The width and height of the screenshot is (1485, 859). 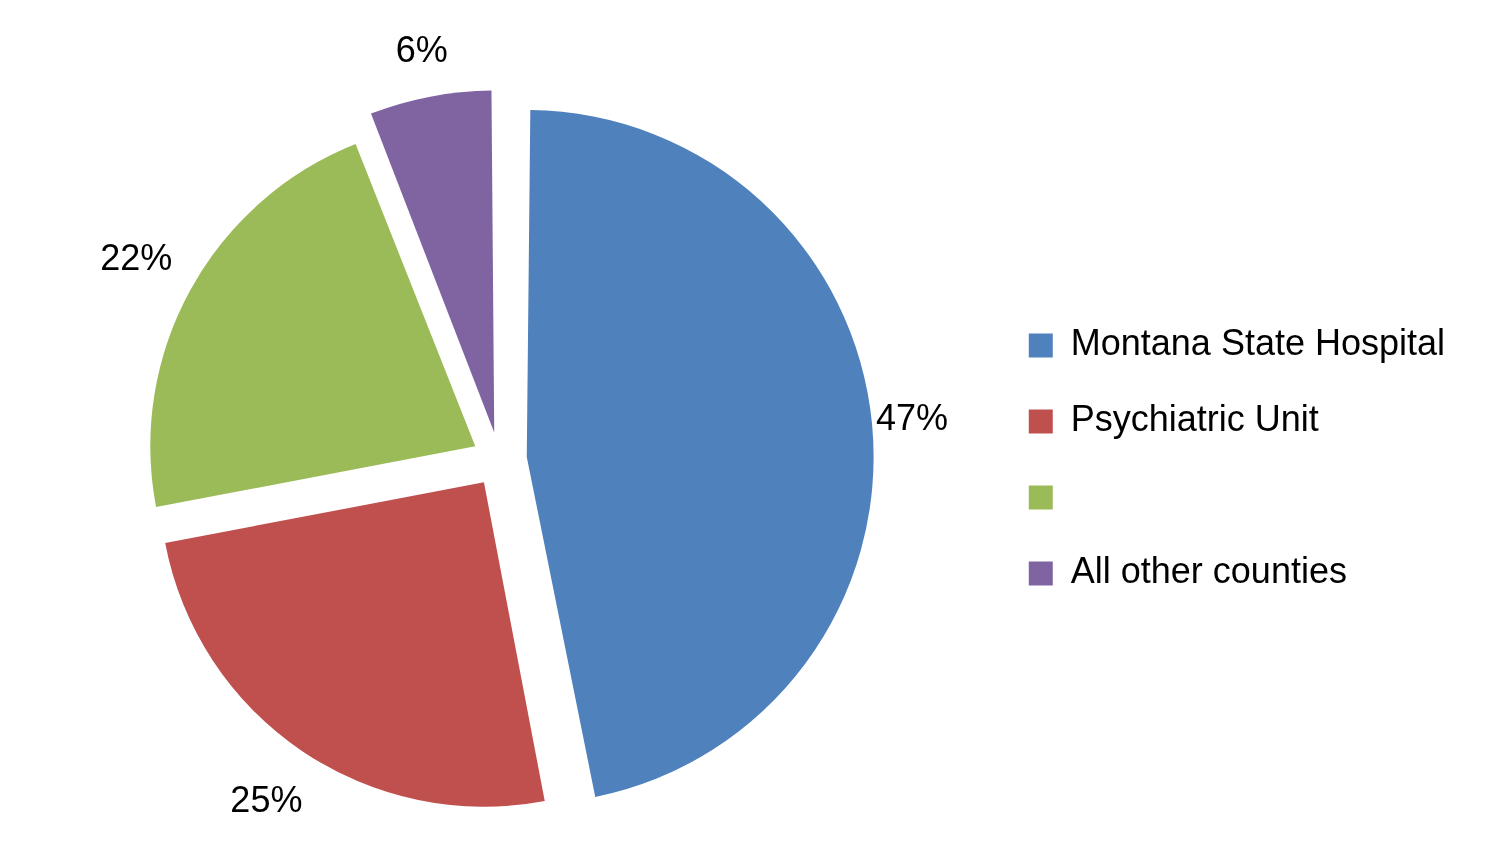 What do you see at coordinates (912, 418) in the screenshot?
I see `data-label: 47%` at bounding box center [912, 418].